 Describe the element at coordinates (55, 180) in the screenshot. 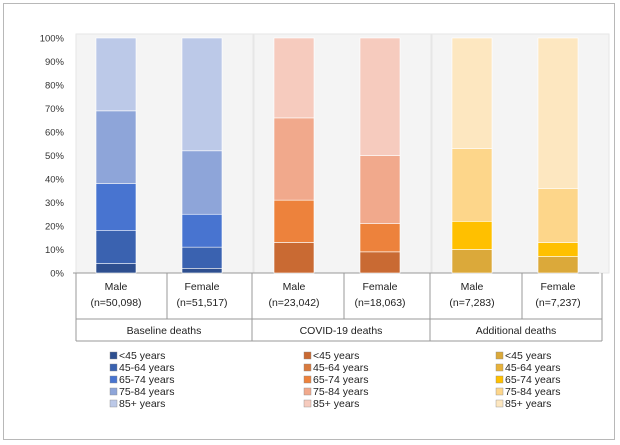

I see `y-tick-label: 40%` at that location.